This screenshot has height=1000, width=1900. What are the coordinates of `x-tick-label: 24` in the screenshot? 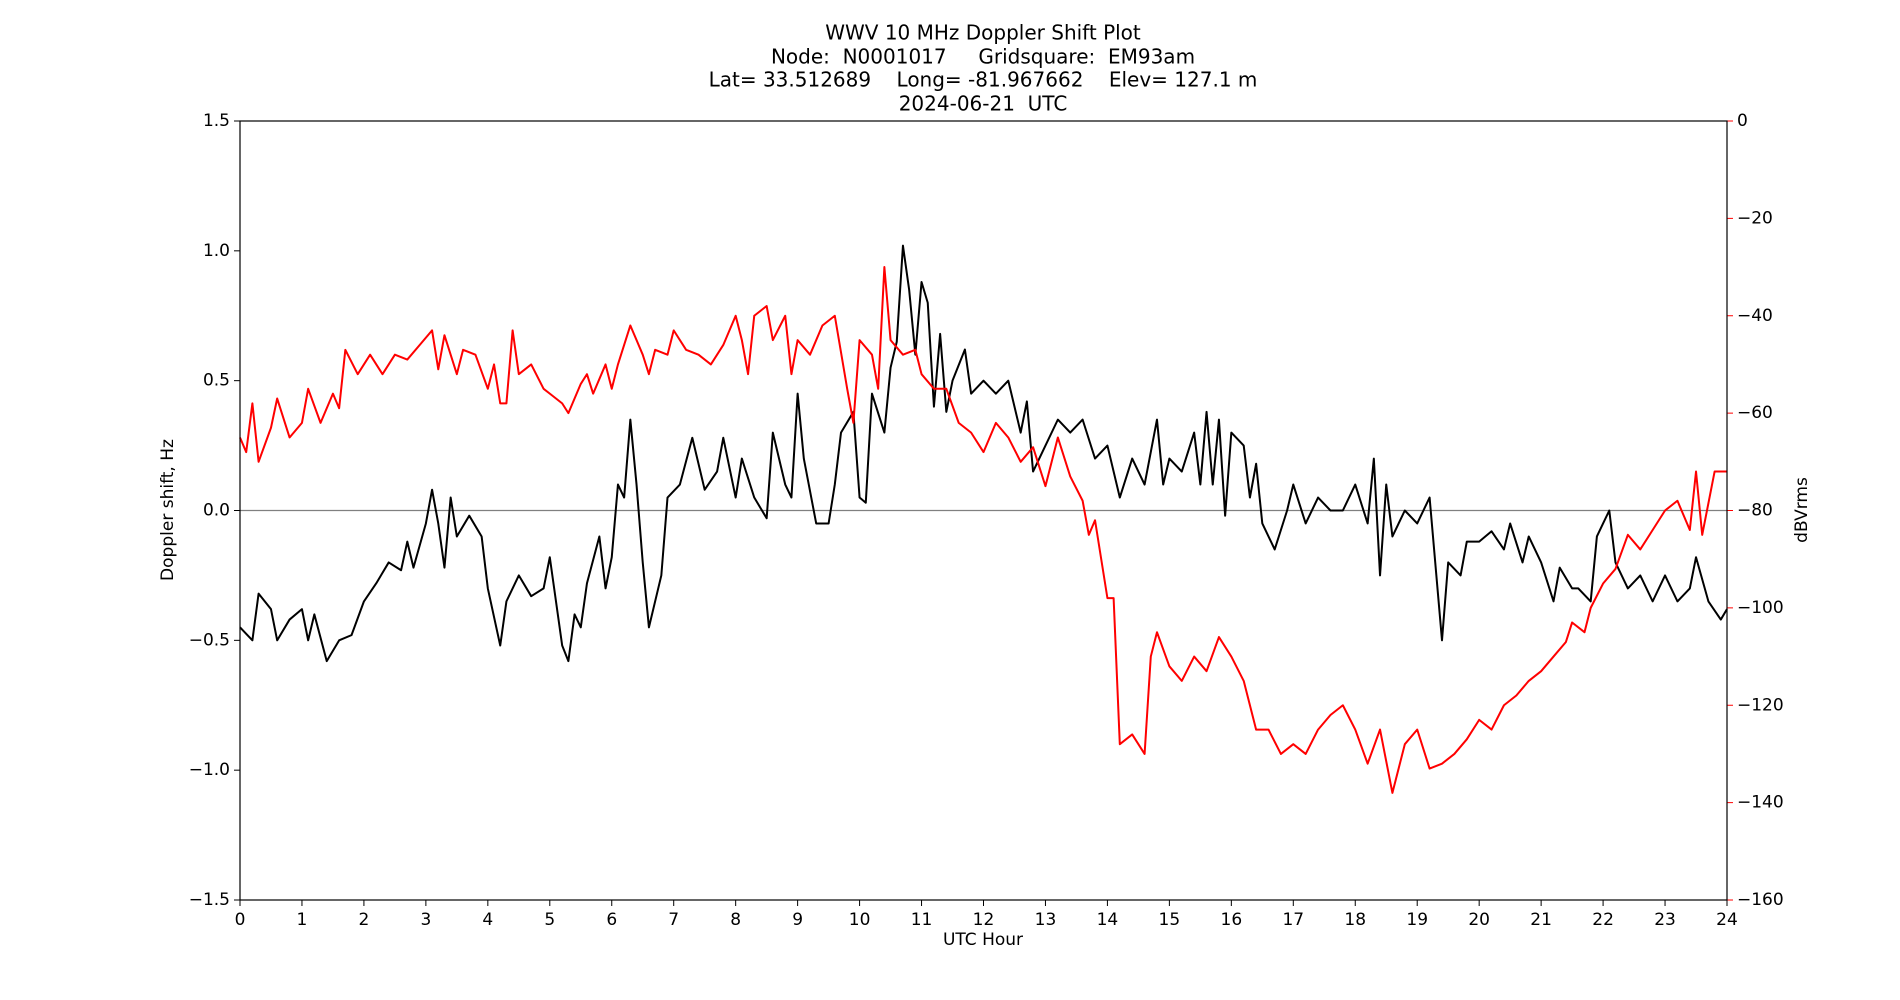 It's located at (1727, 920).